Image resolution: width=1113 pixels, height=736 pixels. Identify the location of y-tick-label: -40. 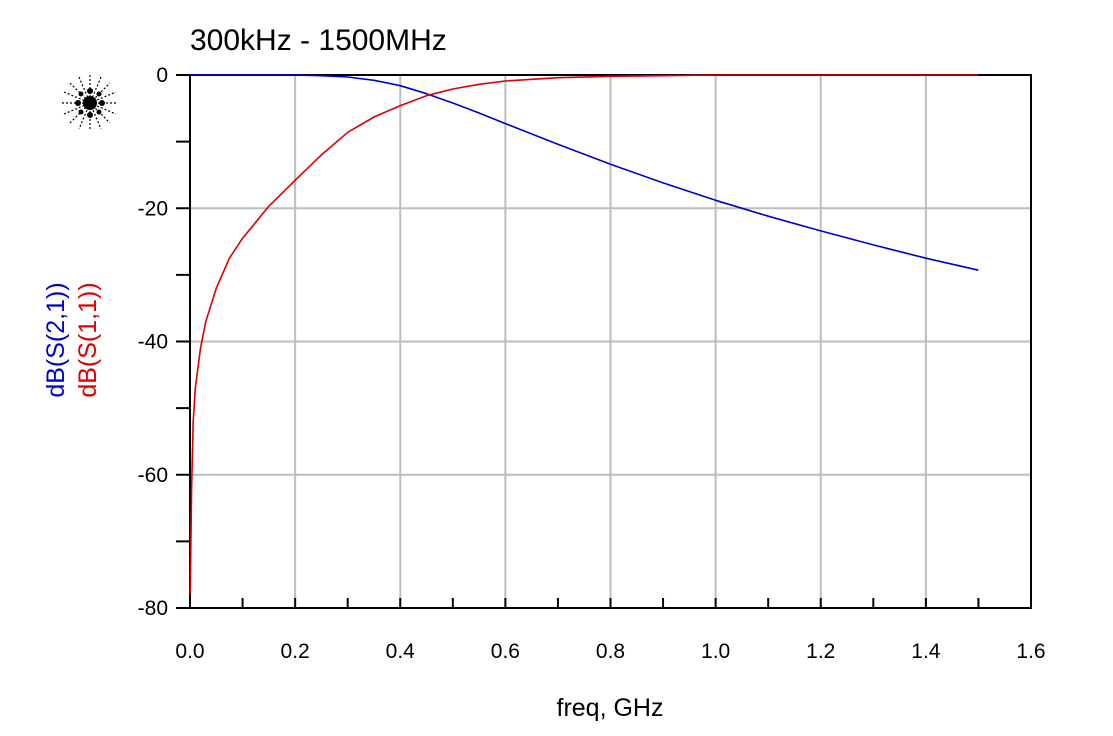
(153, 342).